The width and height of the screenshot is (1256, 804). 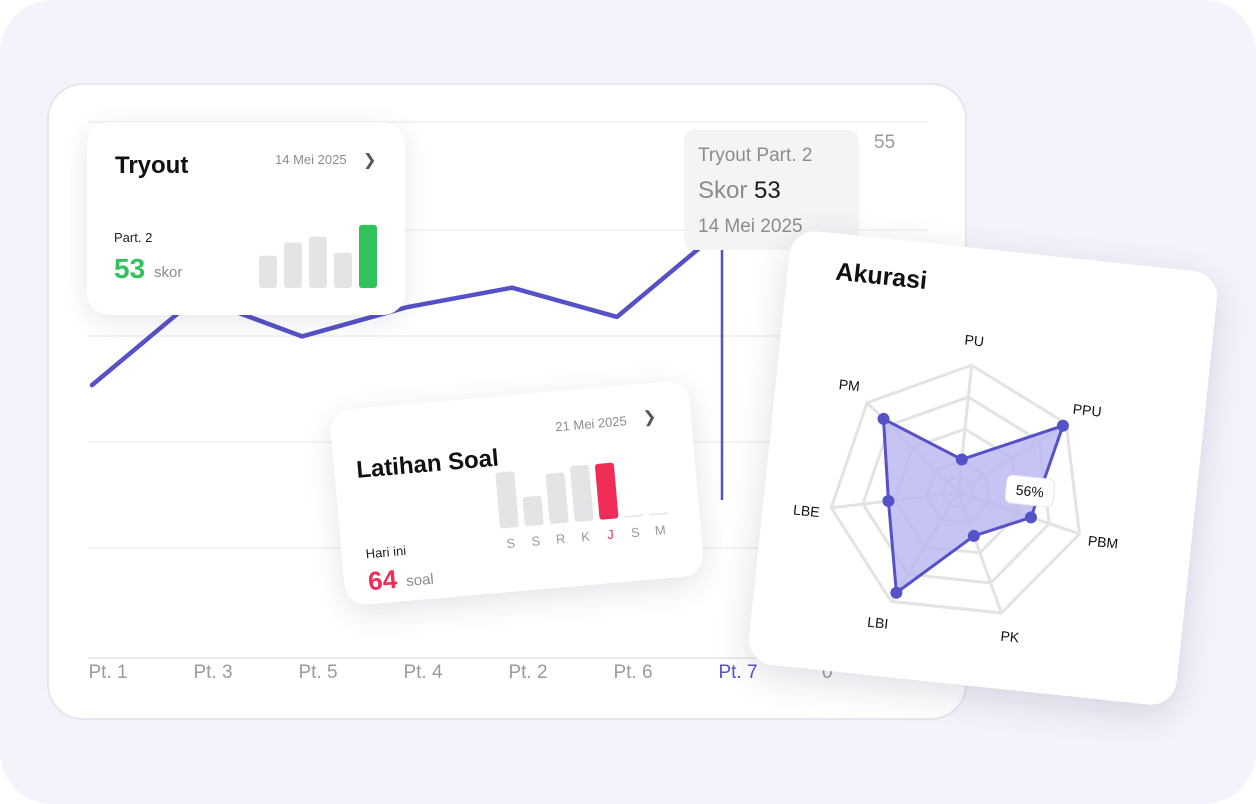 What do you see at coordinates (423, 672) in the screenshot?
I see `x-tick-label: Pt. 4` at bounding box center [423, 672].